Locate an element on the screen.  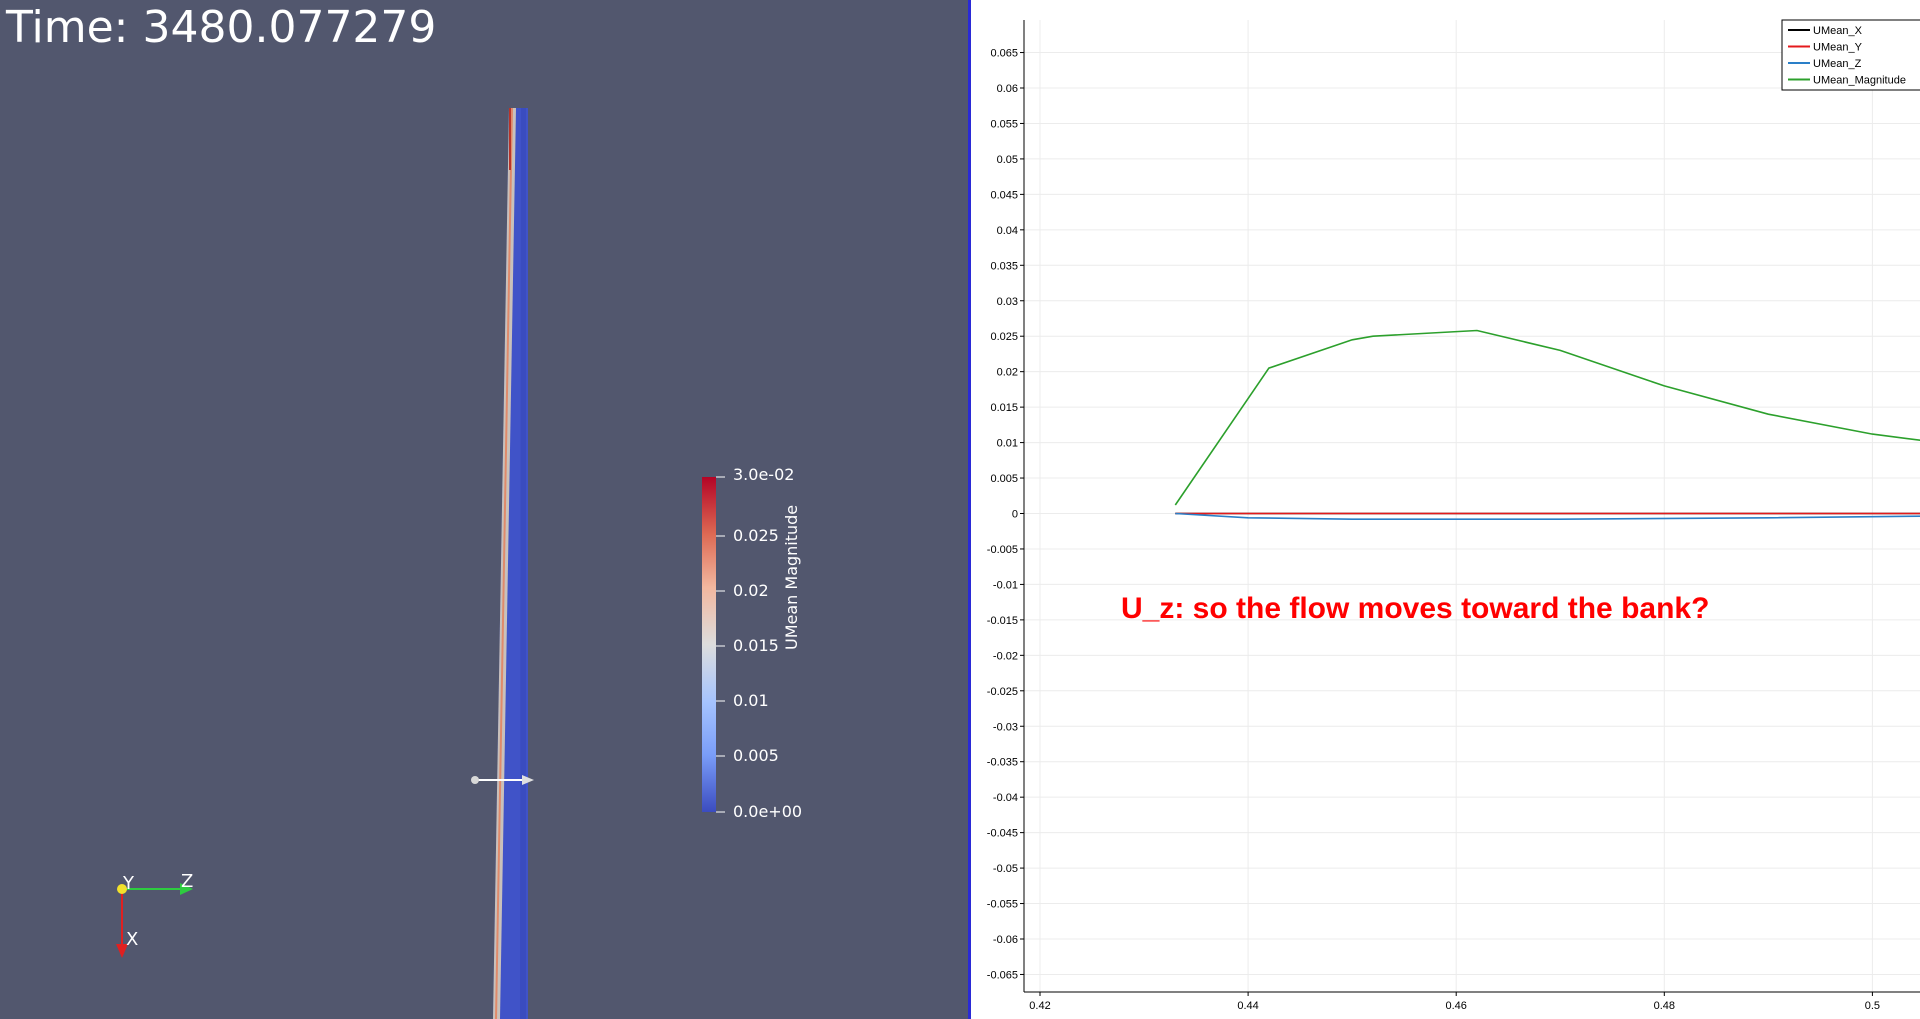
x-tick-label: 0.44 is located at coordinates (1247, 1006).